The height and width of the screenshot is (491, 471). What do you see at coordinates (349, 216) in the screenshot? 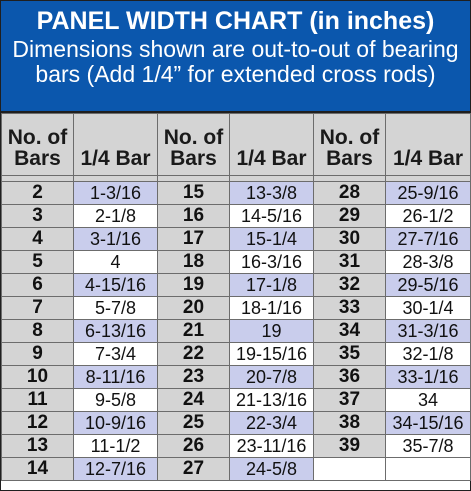
I see `bars-count-cell: 29` at bounding box center [349, 216].